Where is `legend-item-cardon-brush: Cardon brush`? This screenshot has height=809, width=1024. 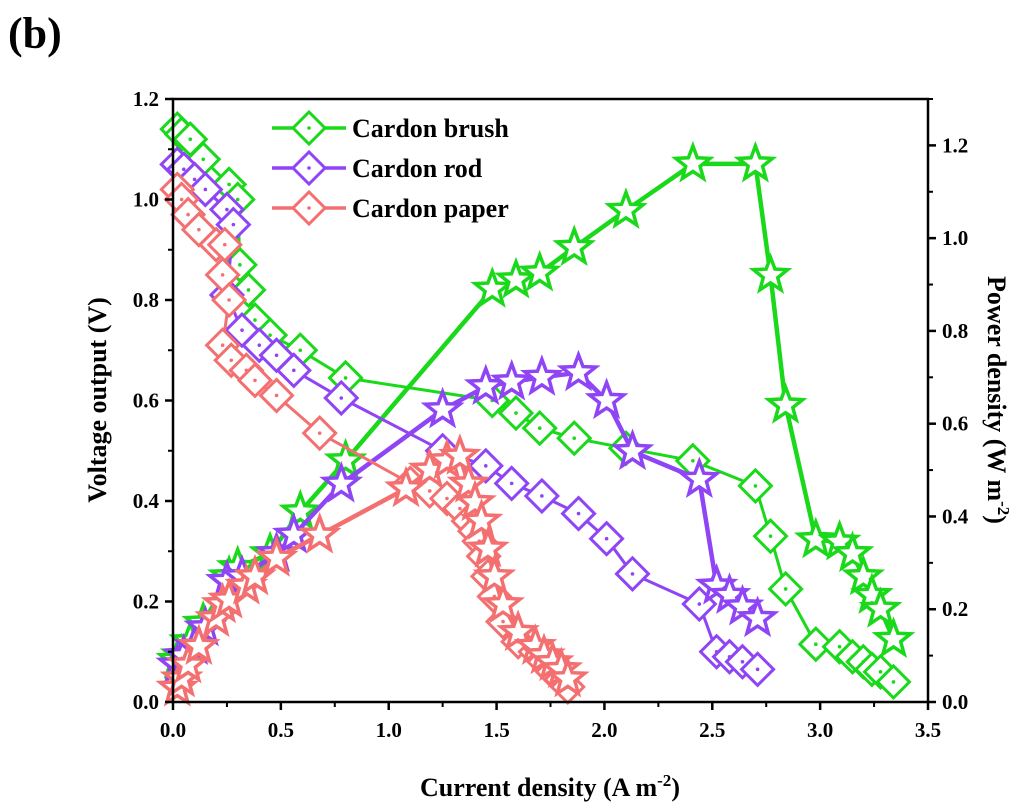
legend-item-cardon-brush: Cardon brush is located at coordinates (390, 128).